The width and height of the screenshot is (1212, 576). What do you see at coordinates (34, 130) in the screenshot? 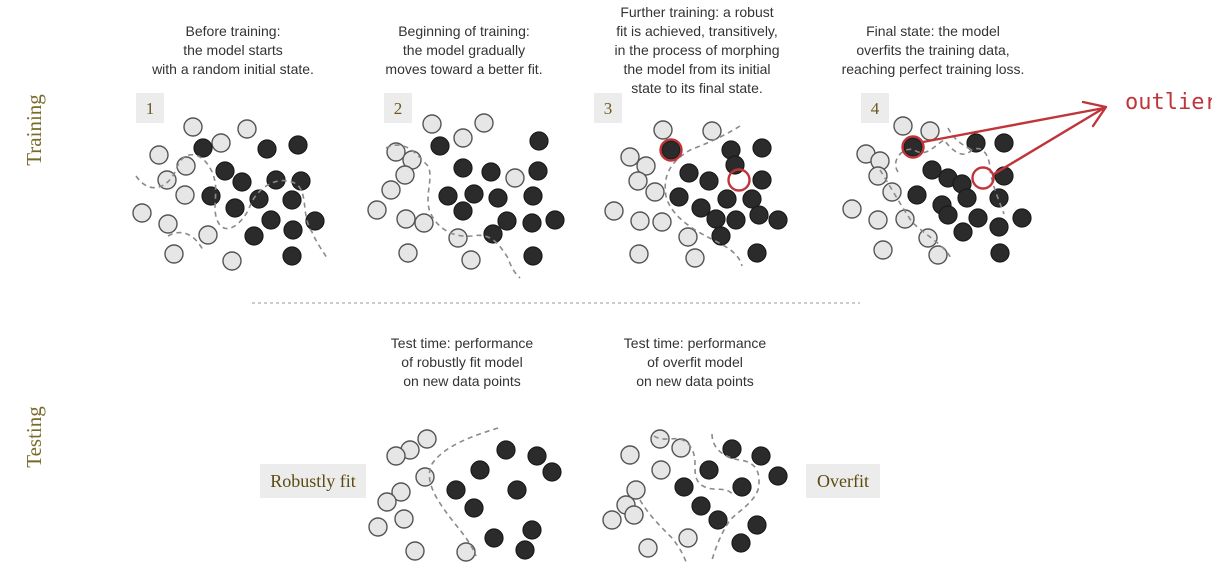
I see `training-label: Training` at bounding box center [34, 130].